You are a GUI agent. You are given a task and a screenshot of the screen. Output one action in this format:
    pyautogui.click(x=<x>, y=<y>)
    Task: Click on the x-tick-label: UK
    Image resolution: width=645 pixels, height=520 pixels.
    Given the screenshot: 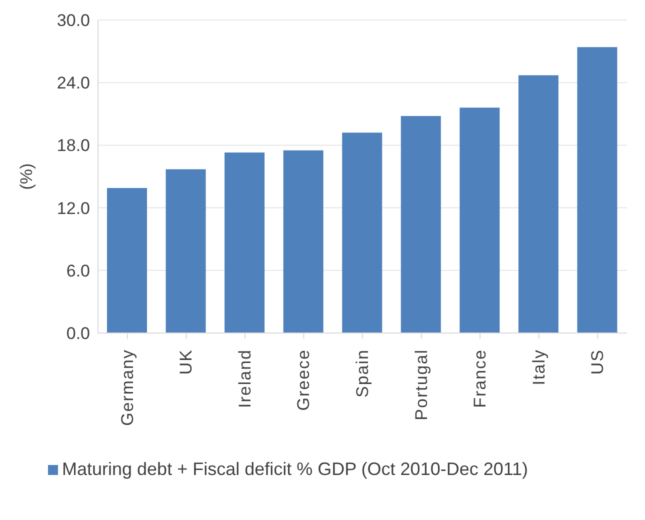 What is the action you would take?
    pyautogui.click(x=186, y=362)
    